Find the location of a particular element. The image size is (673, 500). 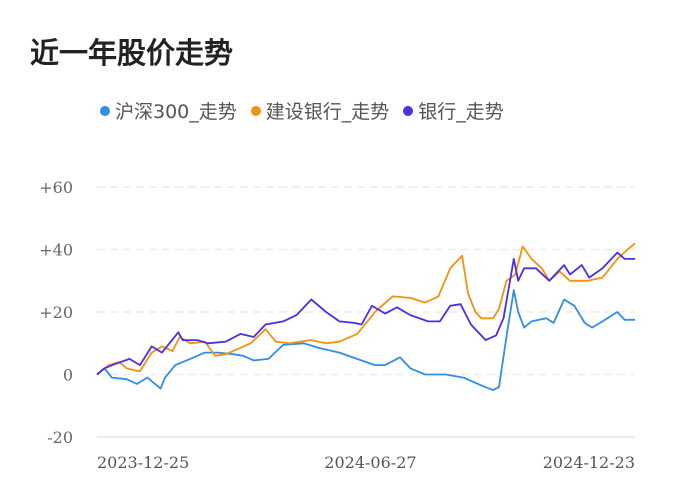

legend-item-csi300: 沪深300_走势 is located at coordinates (168, 110).